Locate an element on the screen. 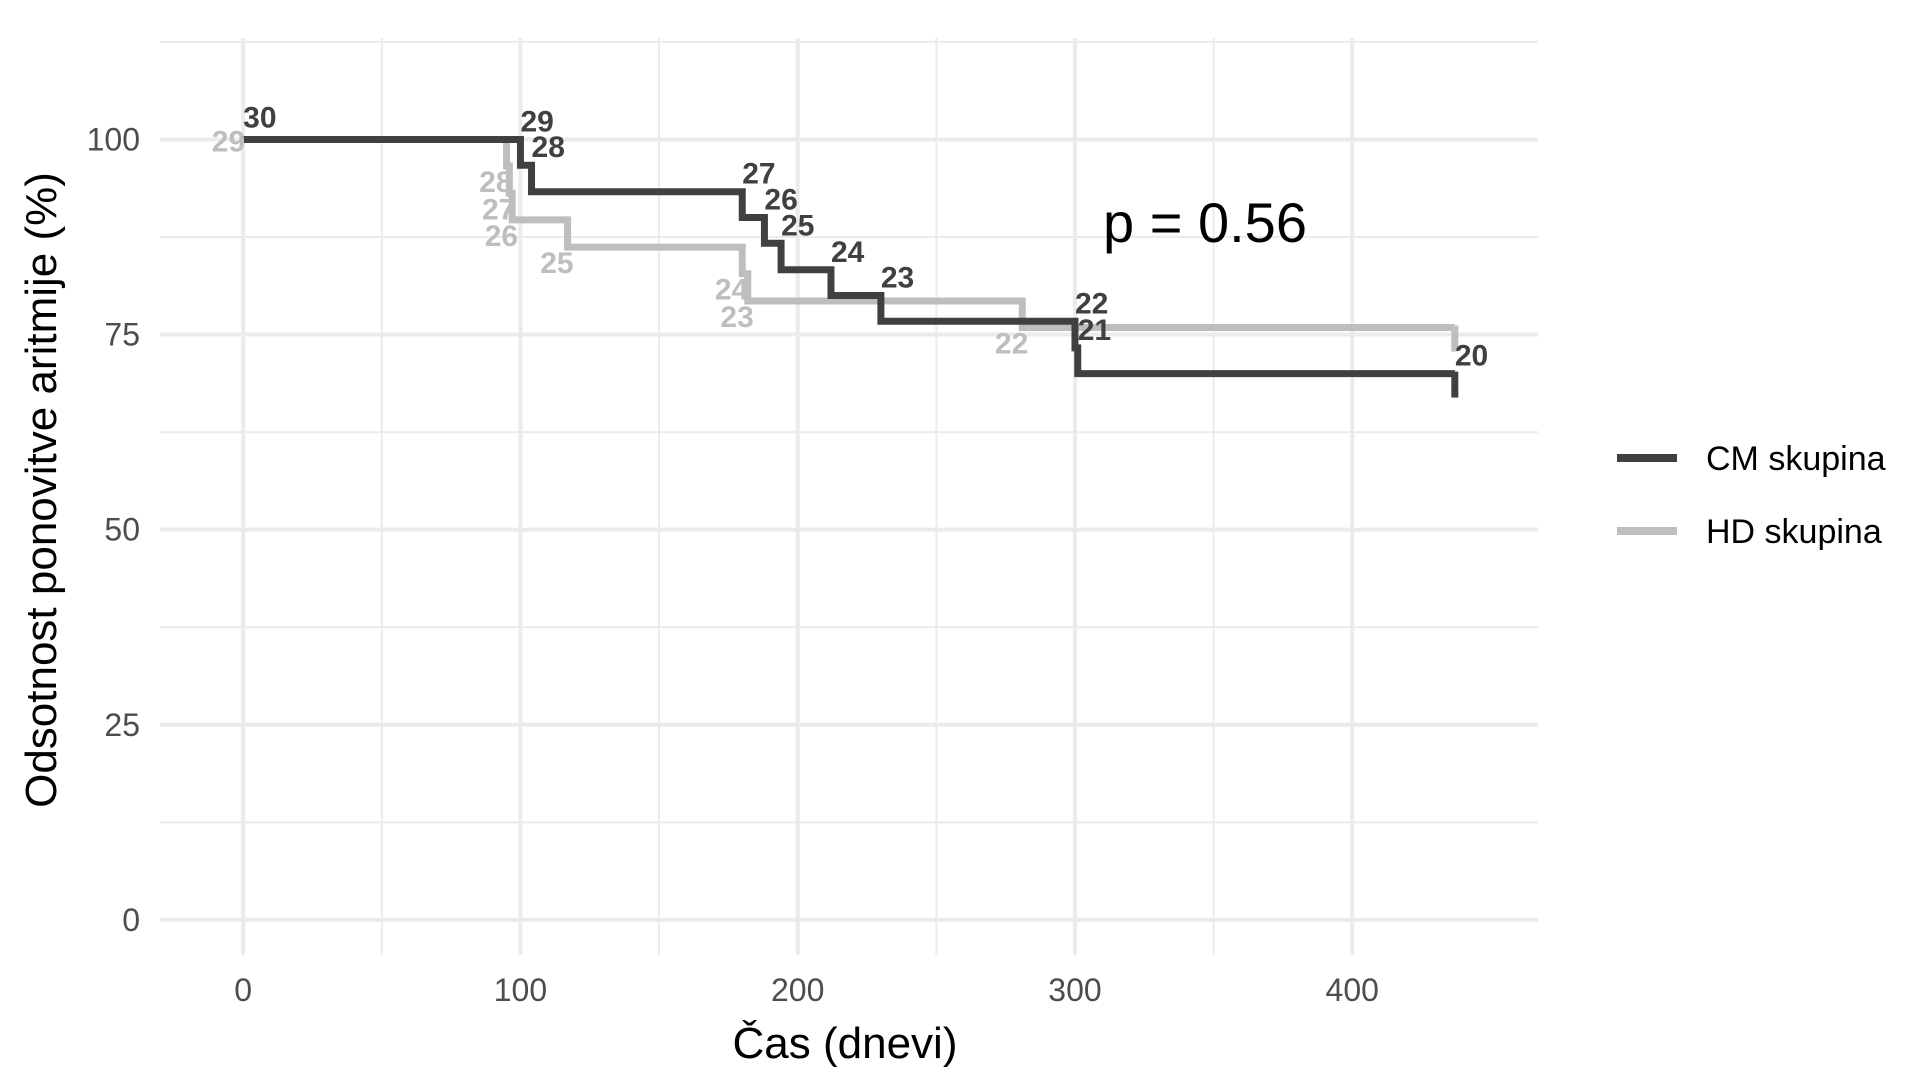 The width and height of the screenshot is (1920, 1085). km-curve-cm-skupina is located at coordinates (849, 256).